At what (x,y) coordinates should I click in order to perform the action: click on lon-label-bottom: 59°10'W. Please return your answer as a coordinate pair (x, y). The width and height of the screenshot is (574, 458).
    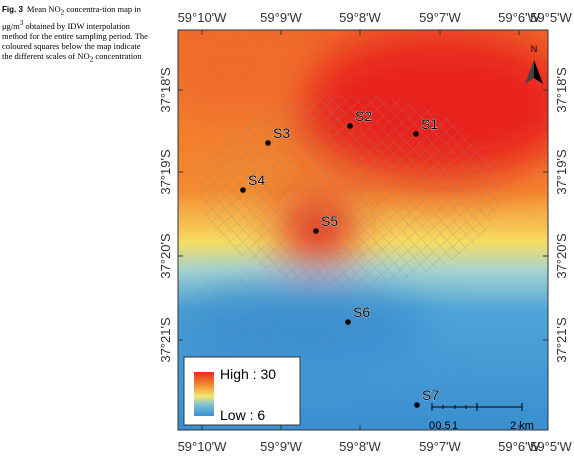
    Looking at the image, I should click on (203, 446).